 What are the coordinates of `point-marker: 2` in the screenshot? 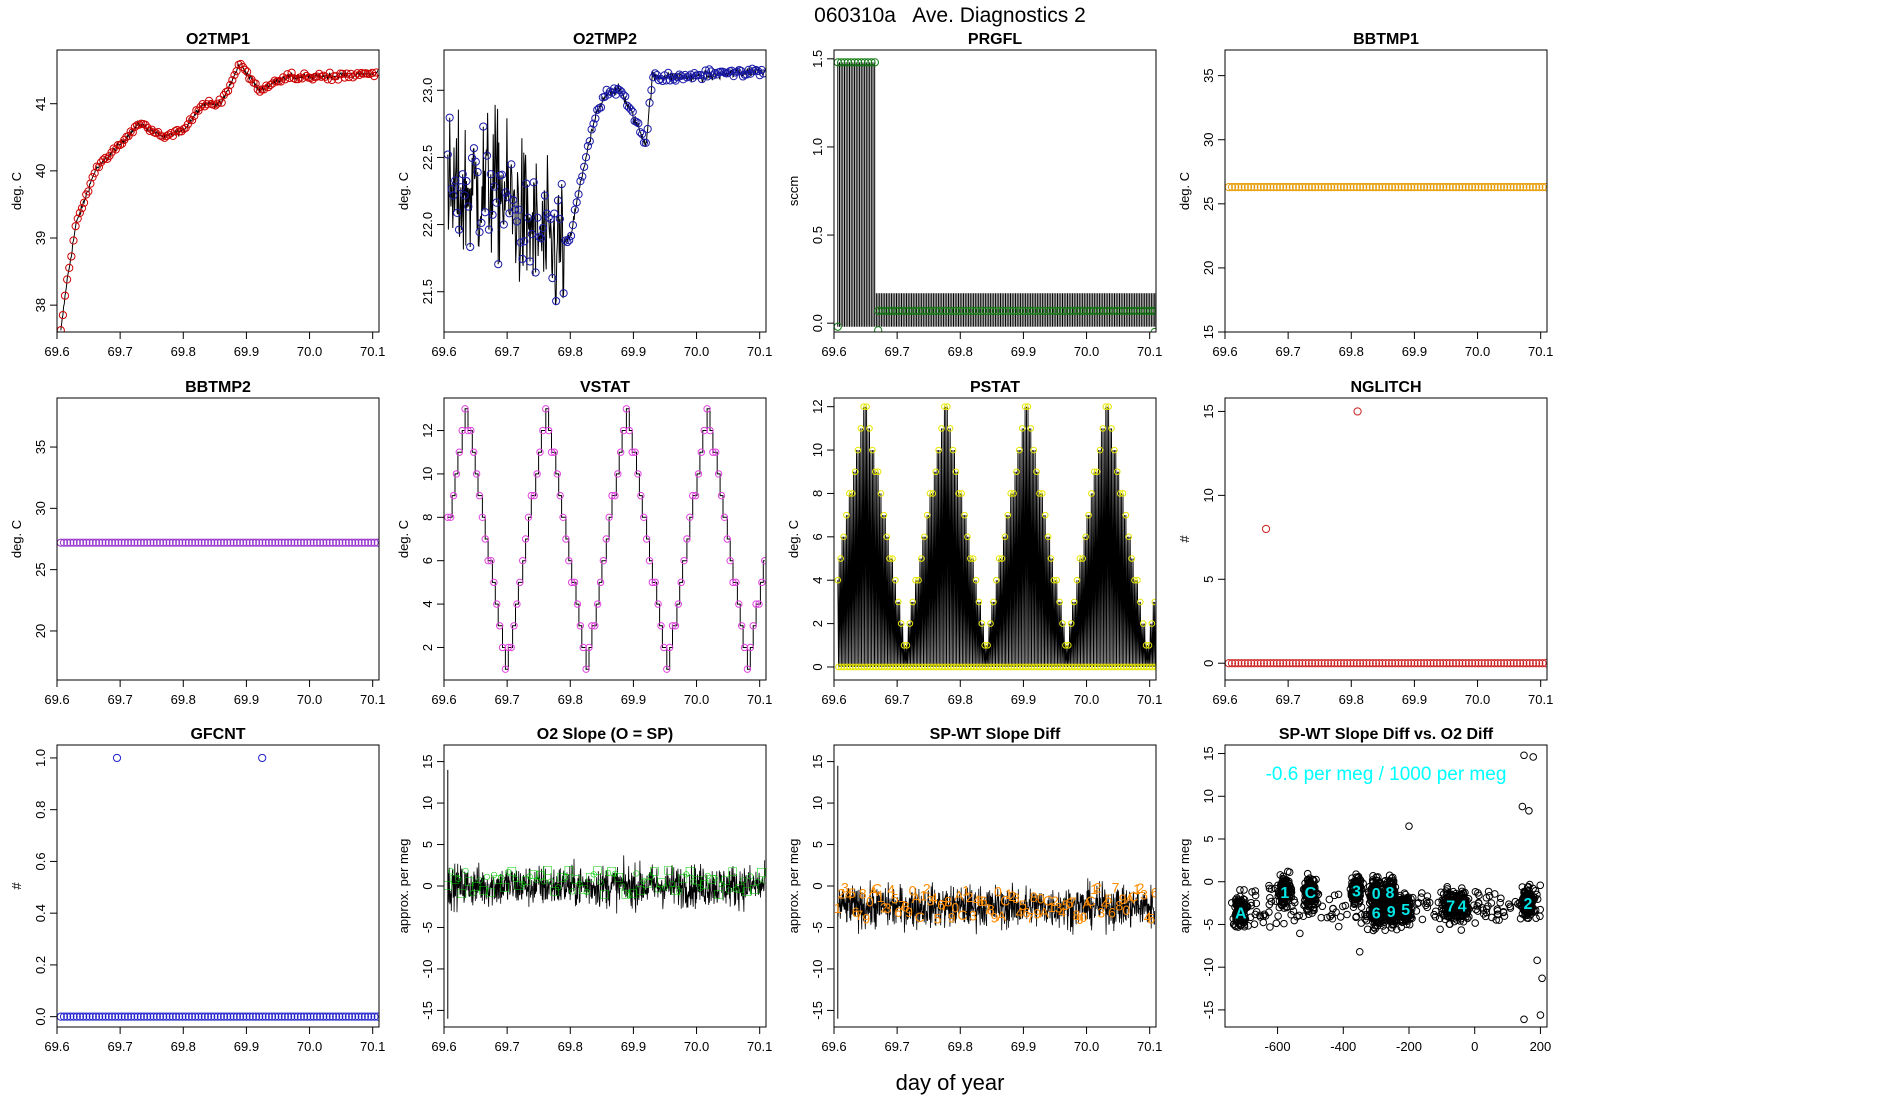 It's located at (1141, 888).